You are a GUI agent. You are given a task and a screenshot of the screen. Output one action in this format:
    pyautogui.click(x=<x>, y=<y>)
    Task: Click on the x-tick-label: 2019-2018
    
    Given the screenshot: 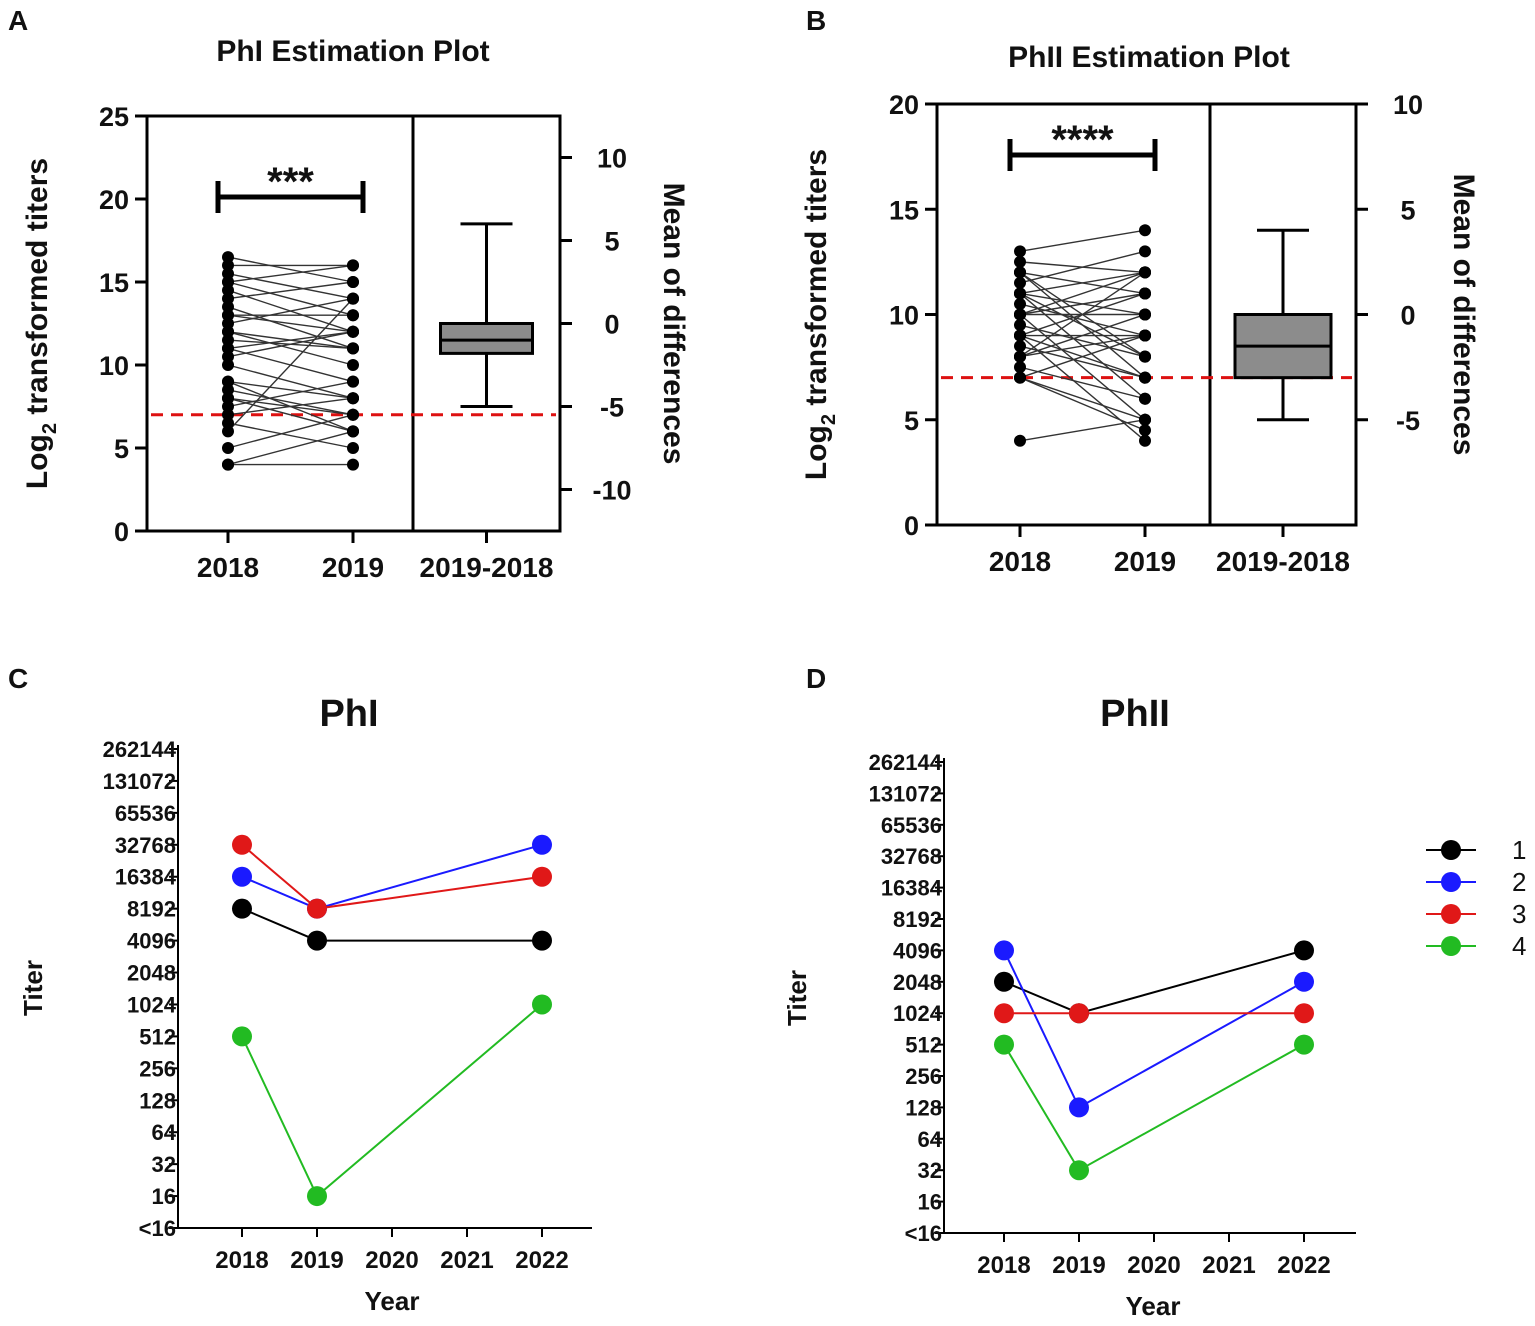 What is the action you would take?
    pyautogui.click(x=487, y=567)
    